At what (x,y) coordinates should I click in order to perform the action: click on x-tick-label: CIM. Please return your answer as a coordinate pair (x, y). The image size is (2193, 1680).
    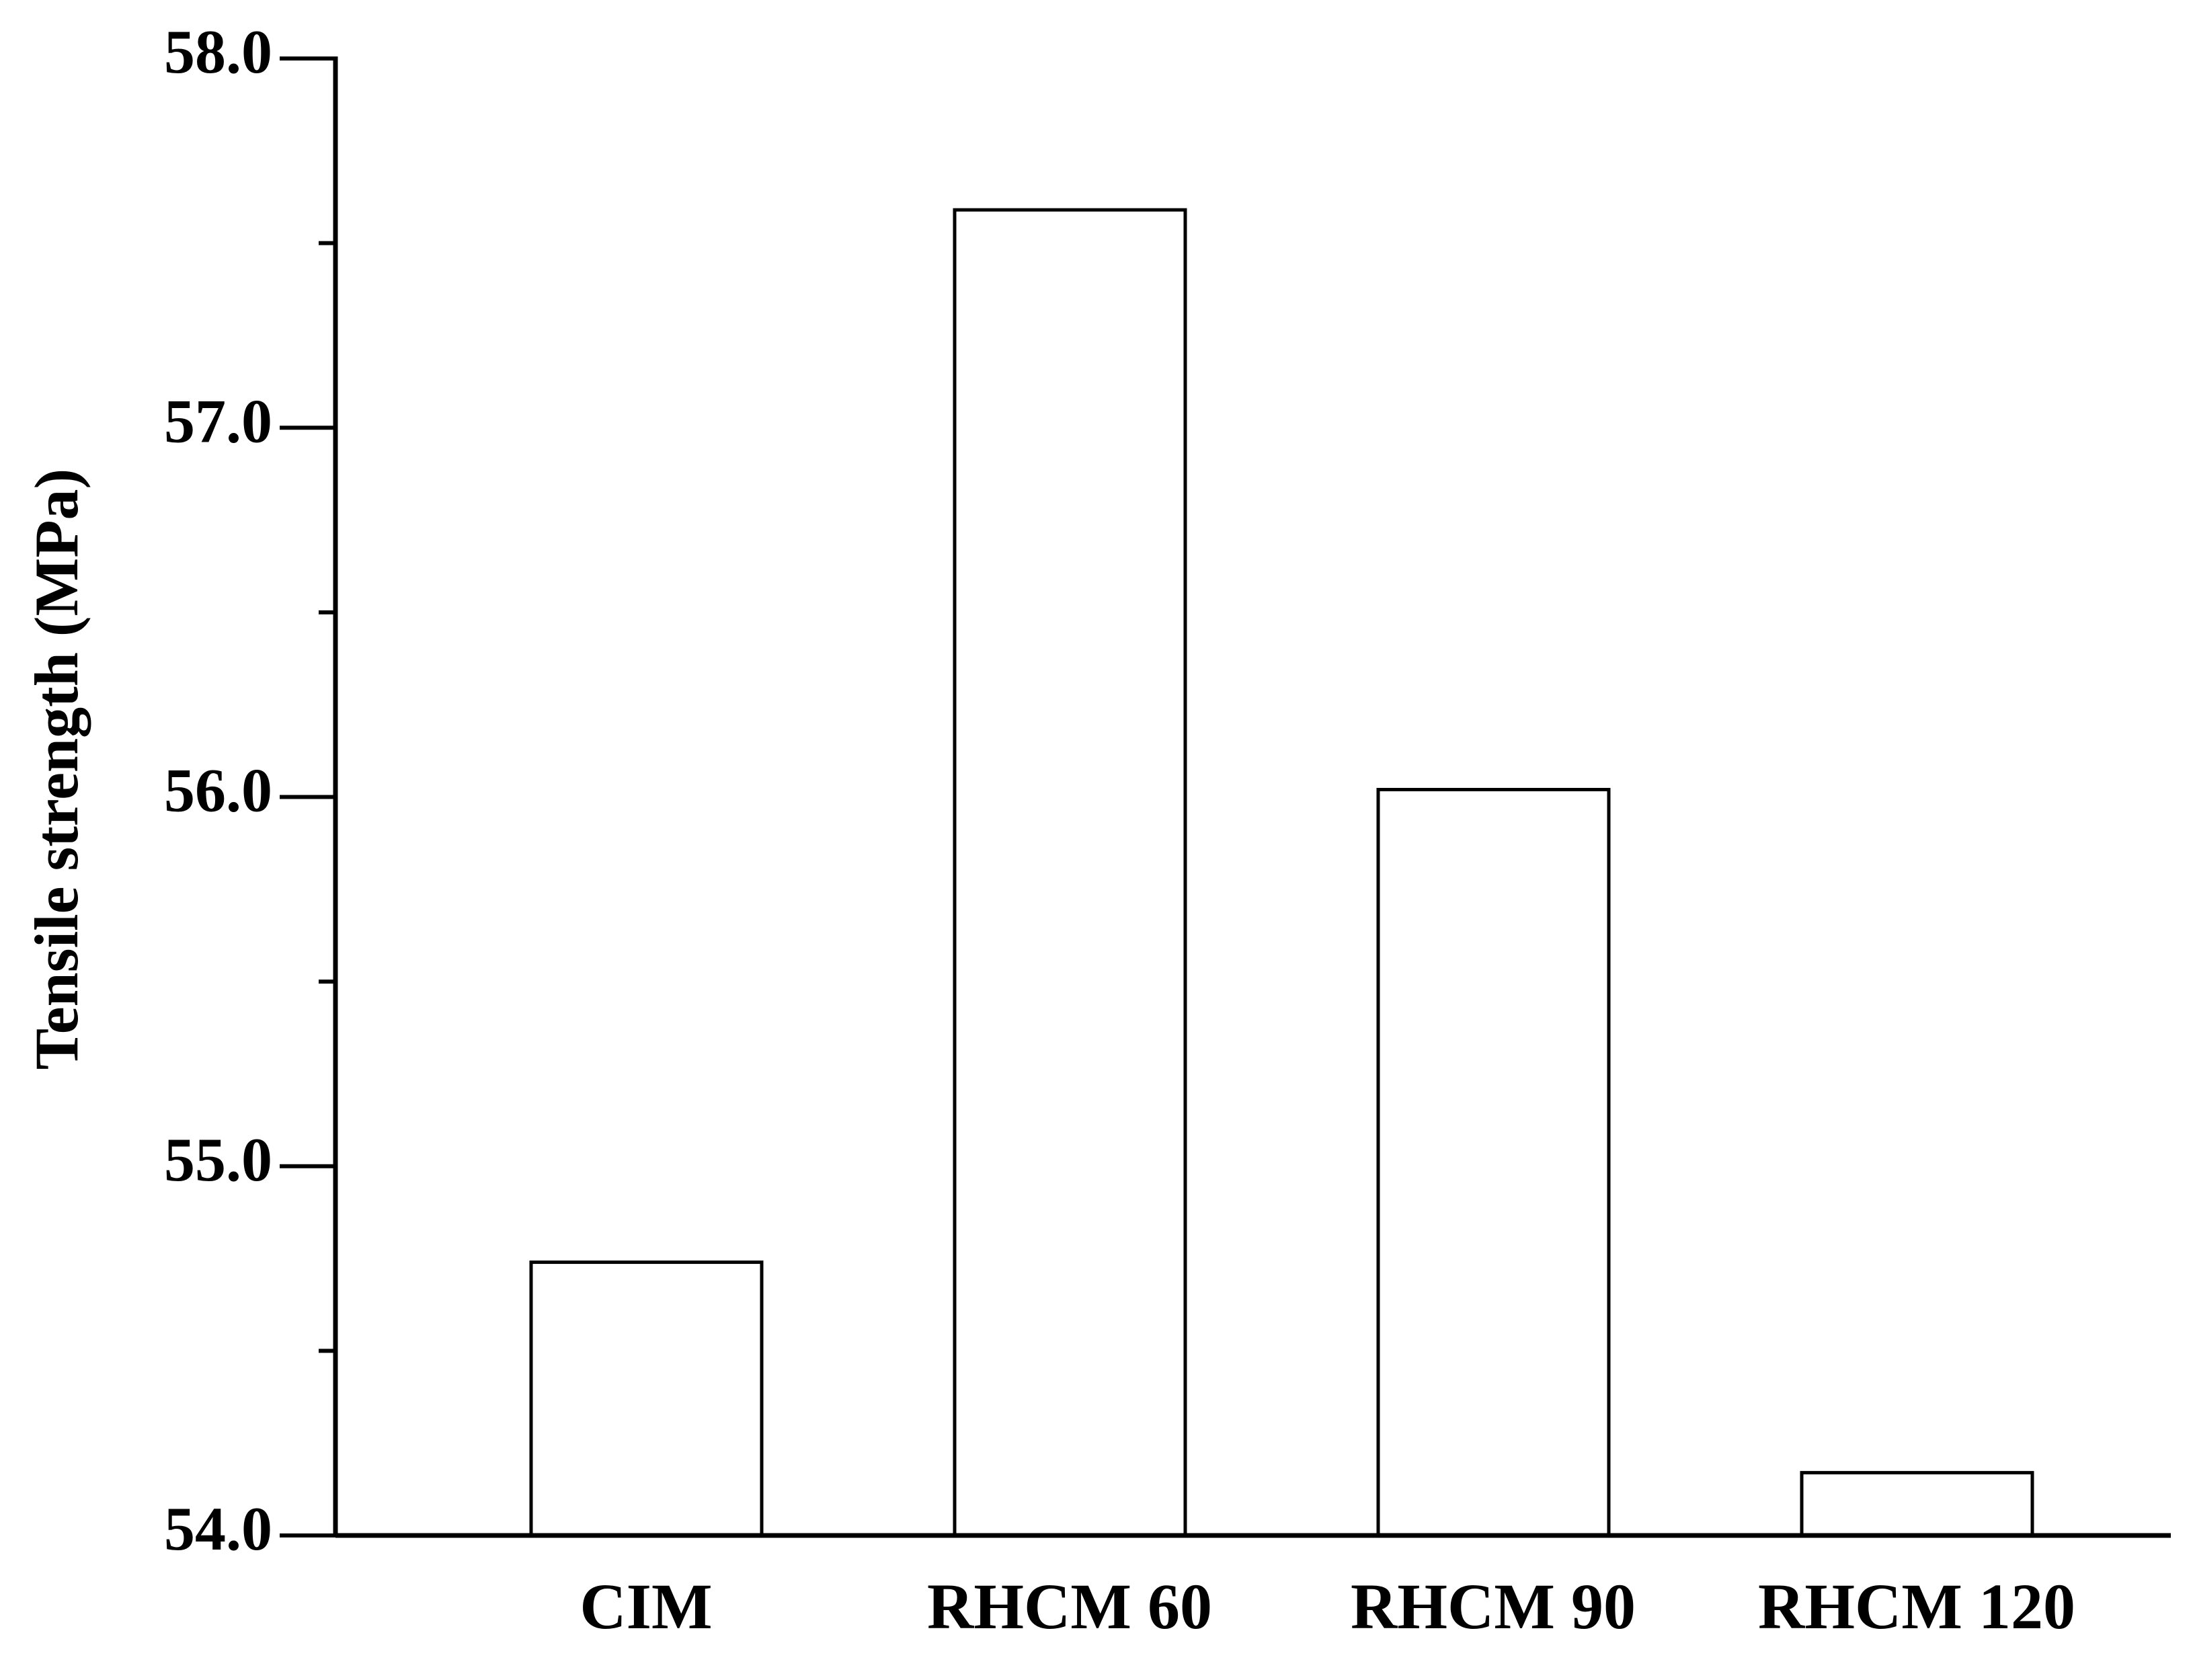
    Looking at the image, I should click on (646, 1606).